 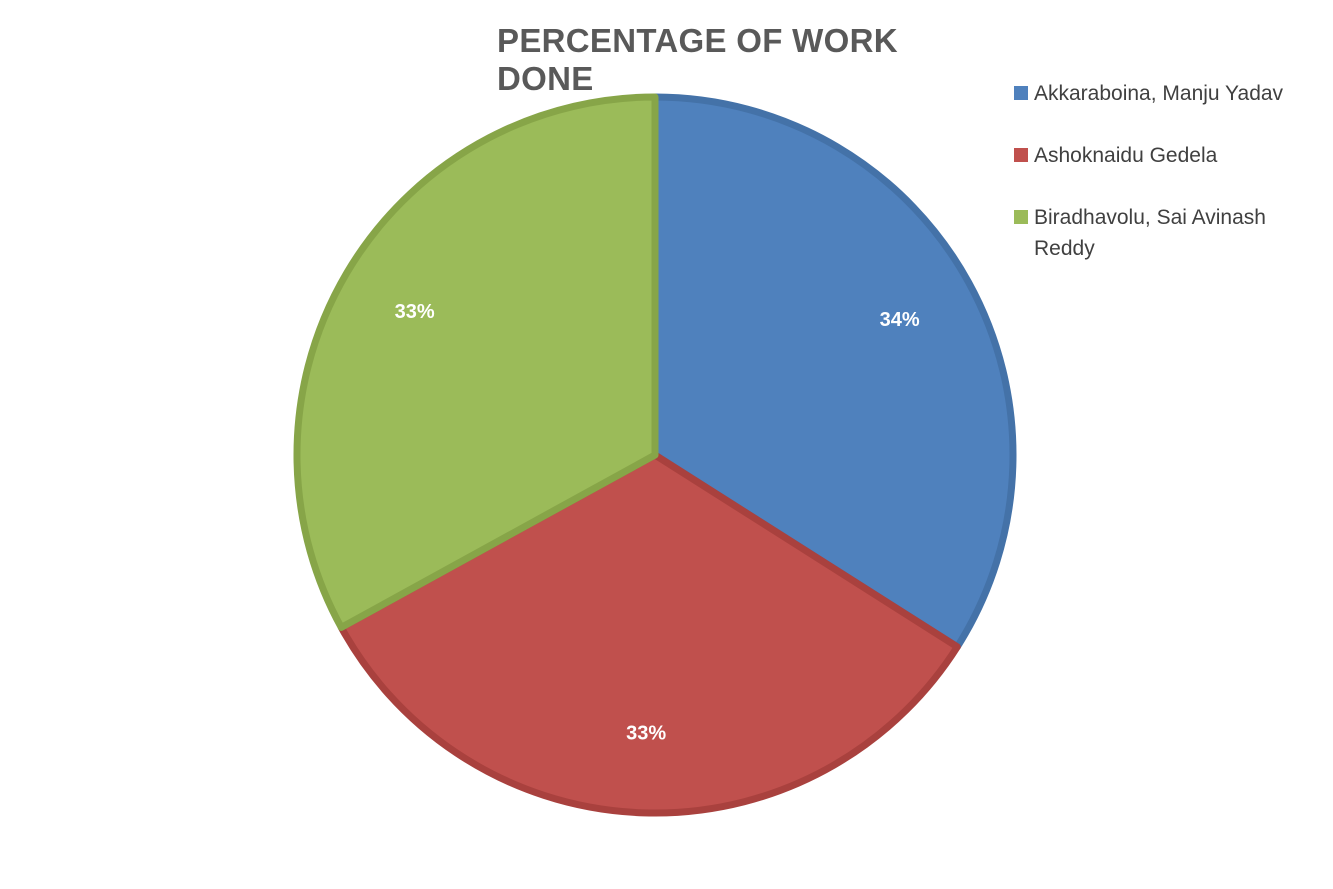 I want to click on legend-entry-1: Akkaraboina, Manju Yadav, so click(x=1169, y=93).